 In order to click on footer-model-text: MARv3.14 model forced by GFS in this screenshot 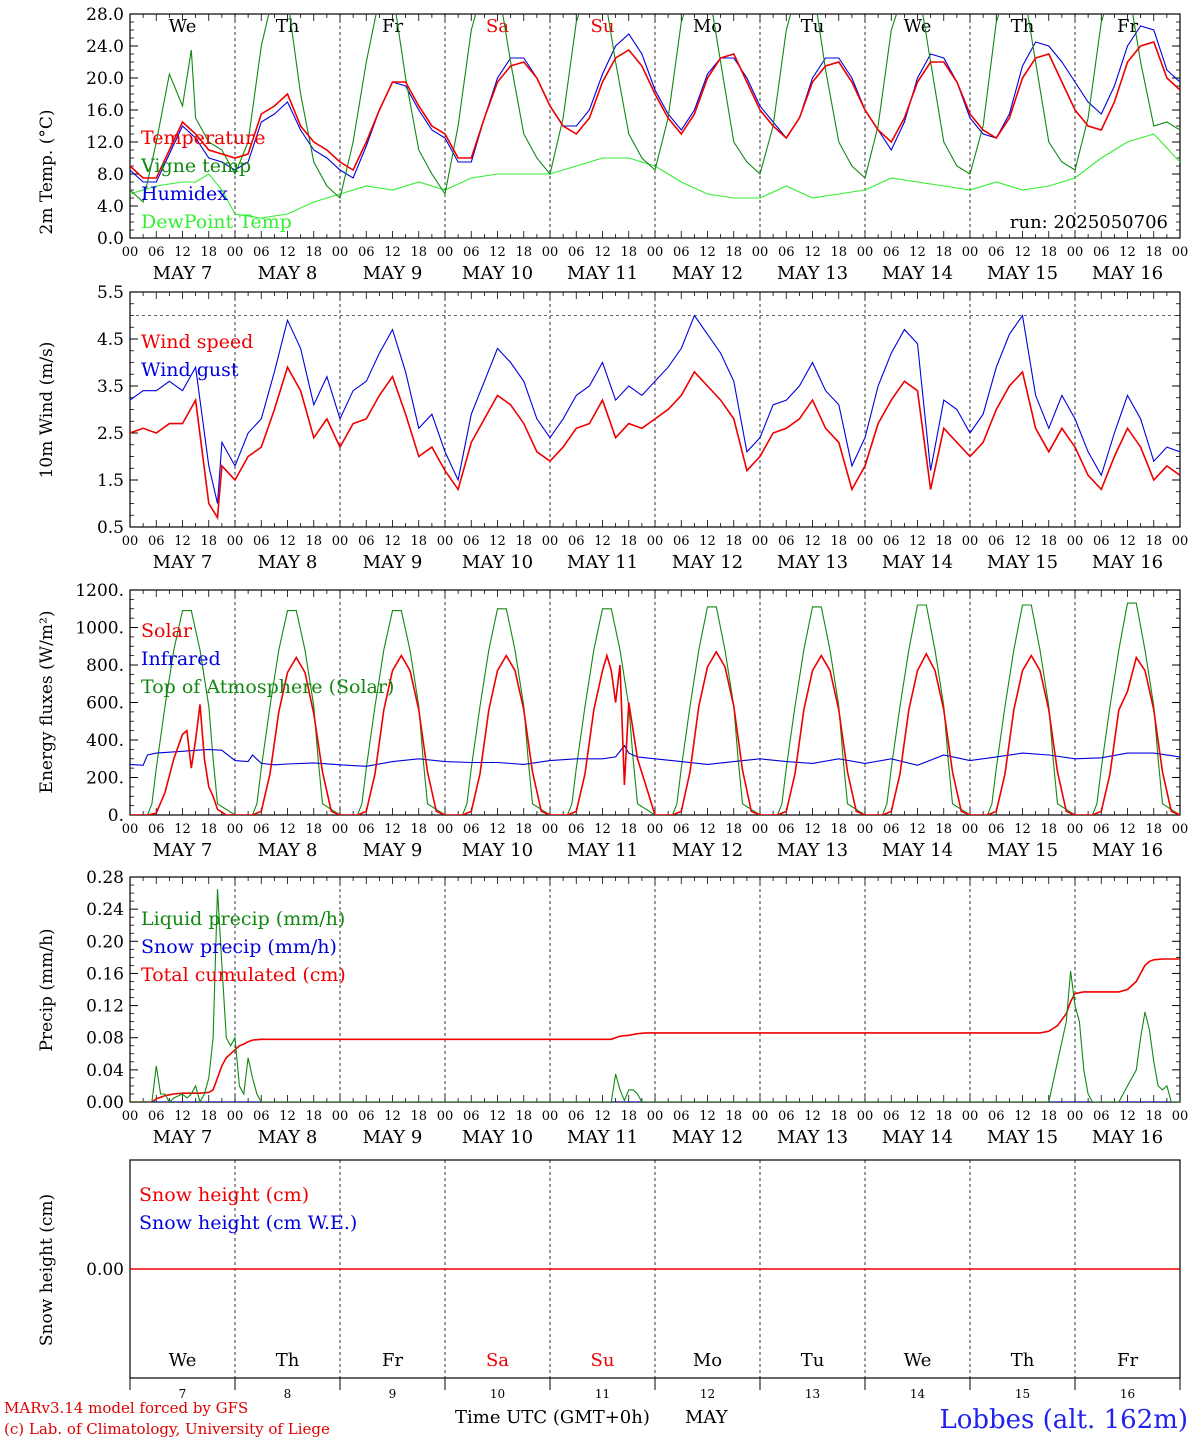, I will do `click(126, 1408)`.